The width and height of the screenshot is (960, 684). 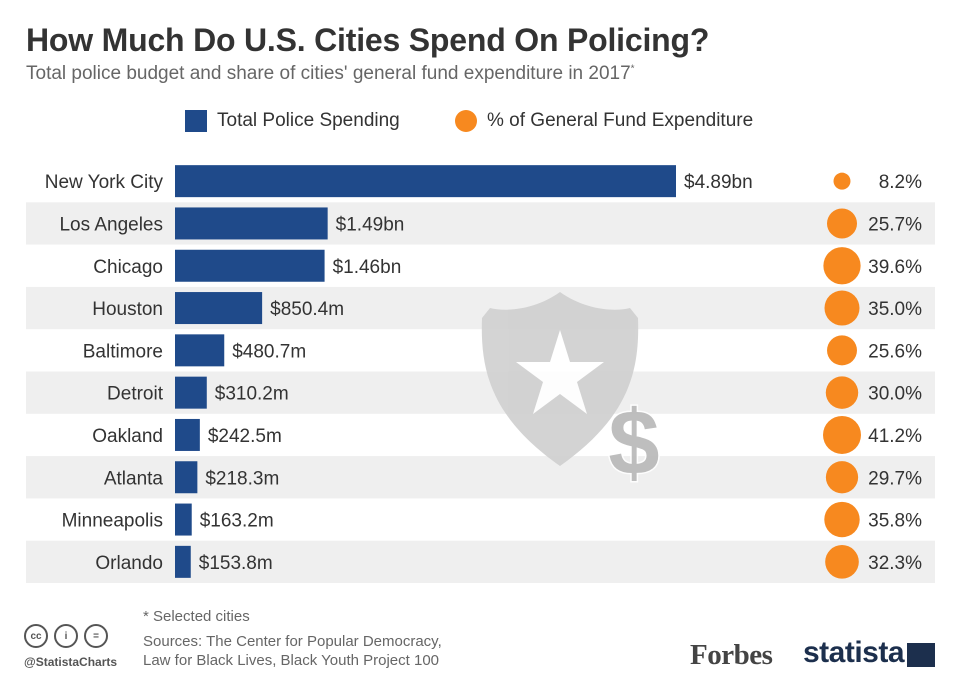 I want to click on spending-value-label: $153.8m, so click(x=236, y=563).